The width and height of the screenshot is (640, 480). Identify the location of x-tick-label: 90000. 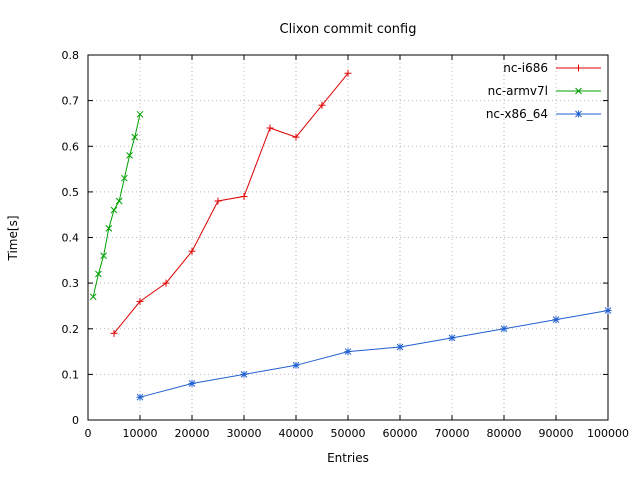
(556, 433).